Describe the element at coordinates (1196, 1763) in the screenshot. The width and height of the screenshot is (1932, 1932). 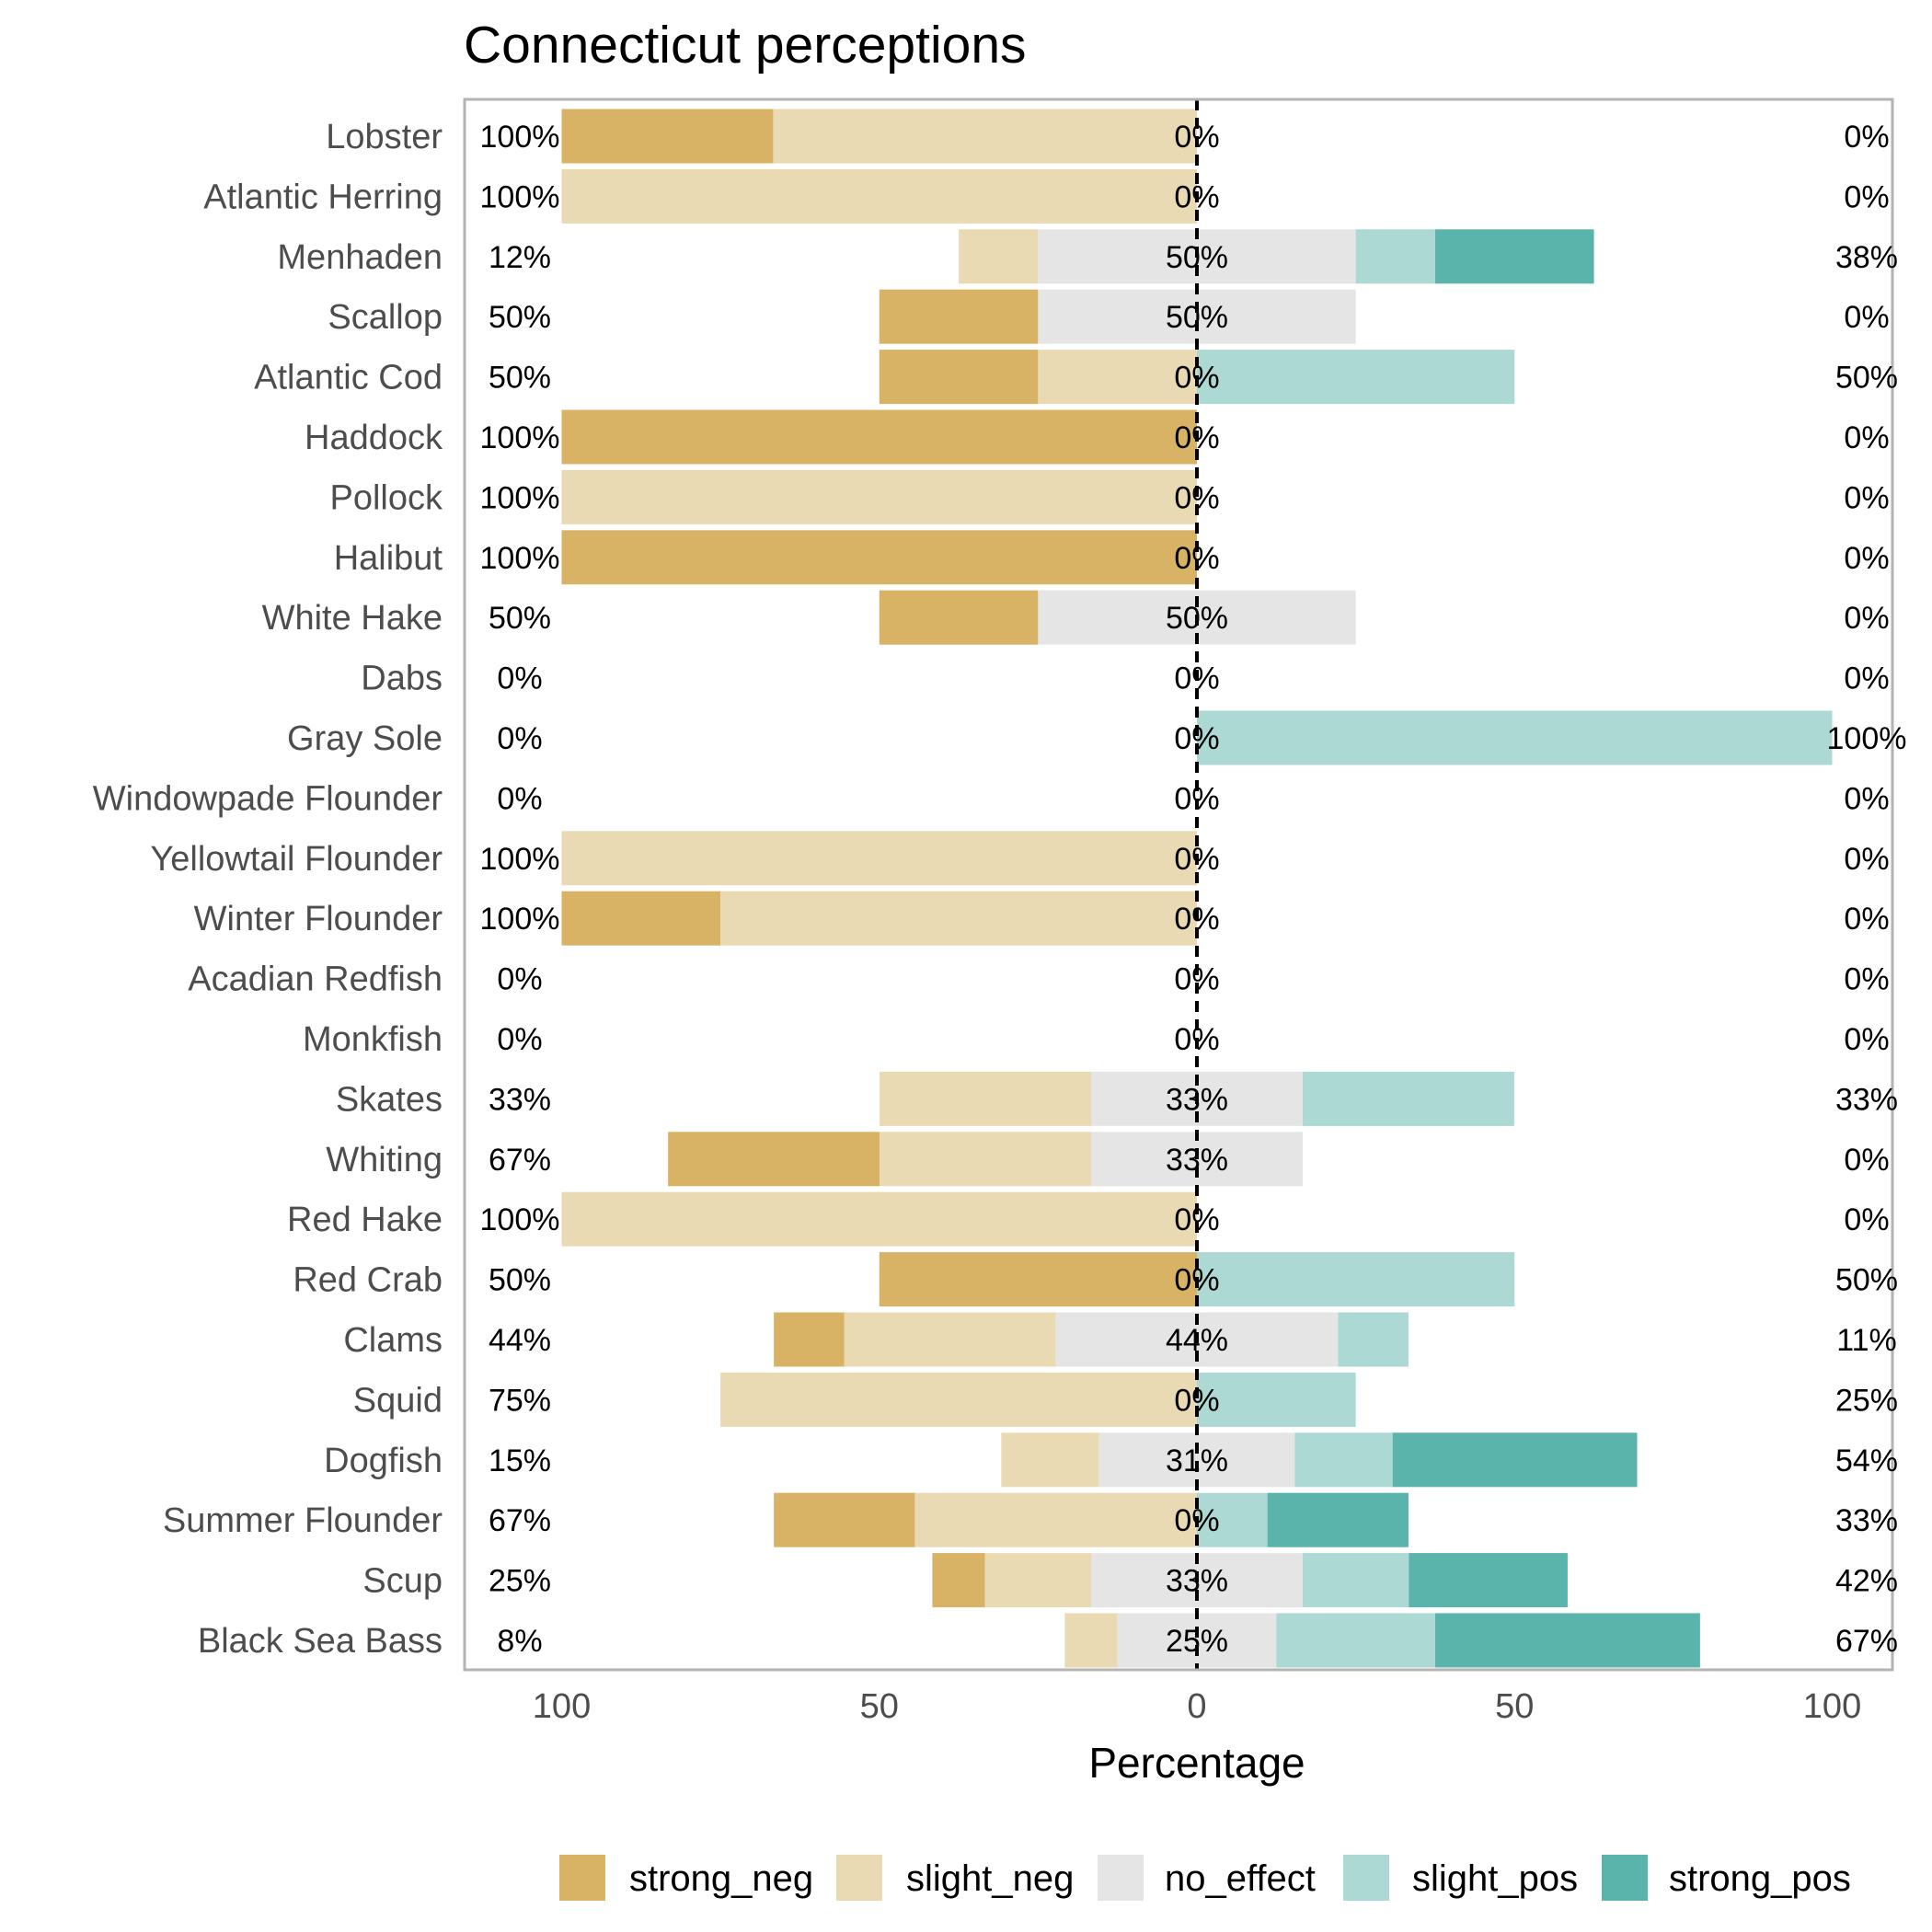
I see `x-axis-title: Percentage` at that location.